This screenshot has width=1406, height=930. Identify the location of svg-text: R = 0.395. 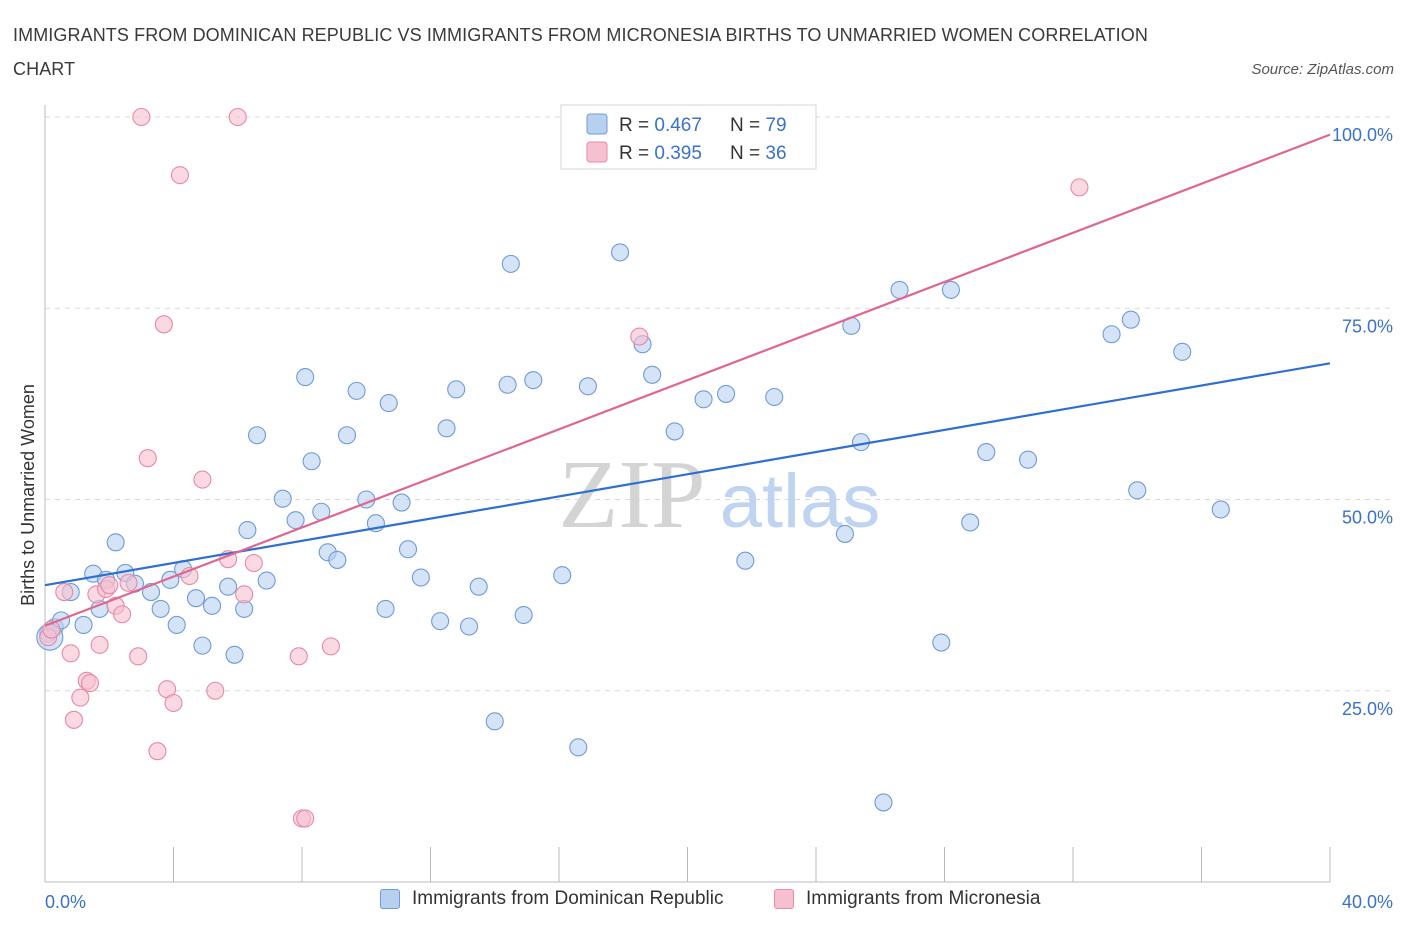
(660, 153).